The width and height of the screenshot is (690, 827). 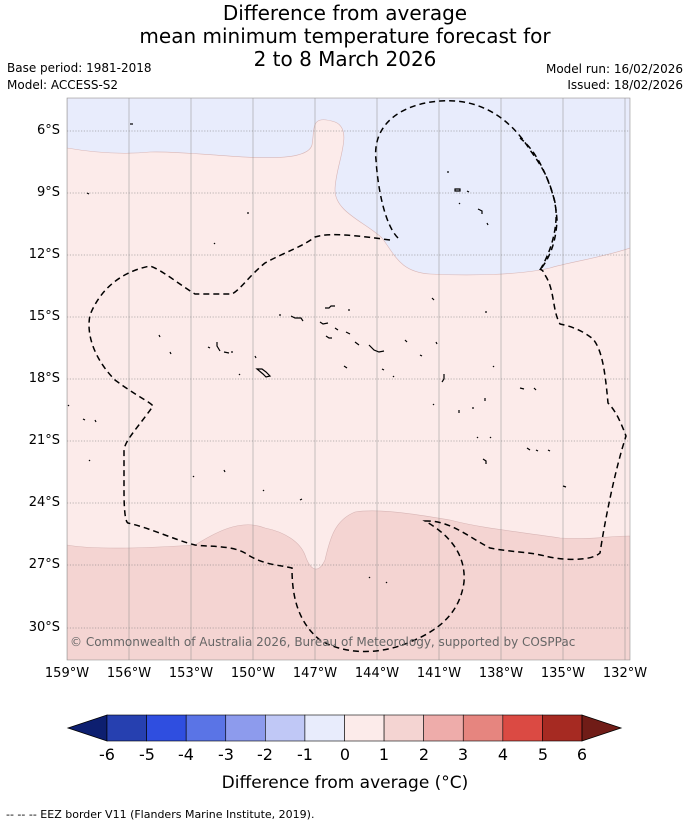 What do you see at coordinates (463, 754) in the screenshot?
I see `colorbar-tick-label: 3` at bounding box center [463, 754].